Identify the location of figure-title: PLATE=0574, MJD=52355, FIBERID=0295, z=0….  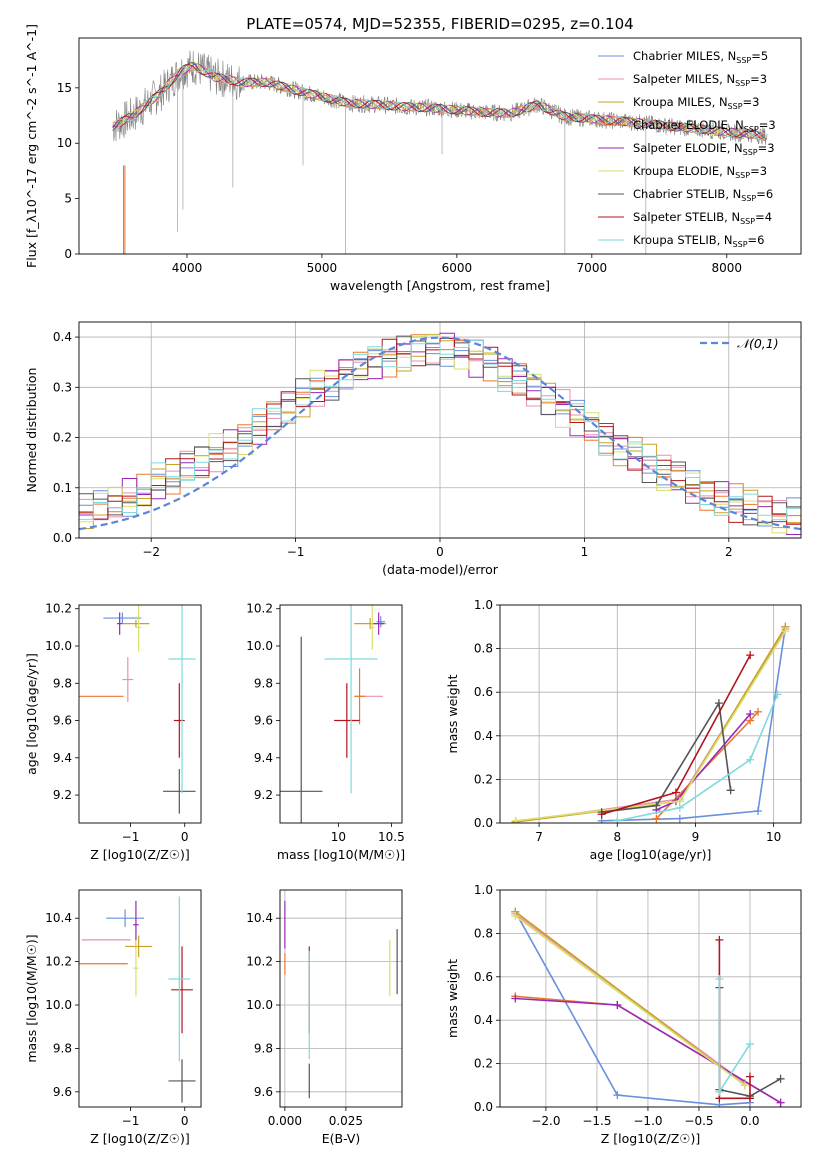
(439, 24).